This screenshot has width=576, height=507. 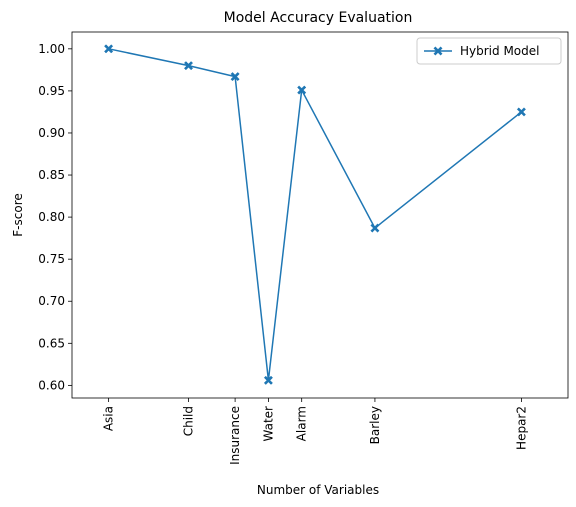 What do you see at coordinates (51, 343) in the screenshot?
I see `y-tick-label: 0.65` at bounding box center [51, 343].